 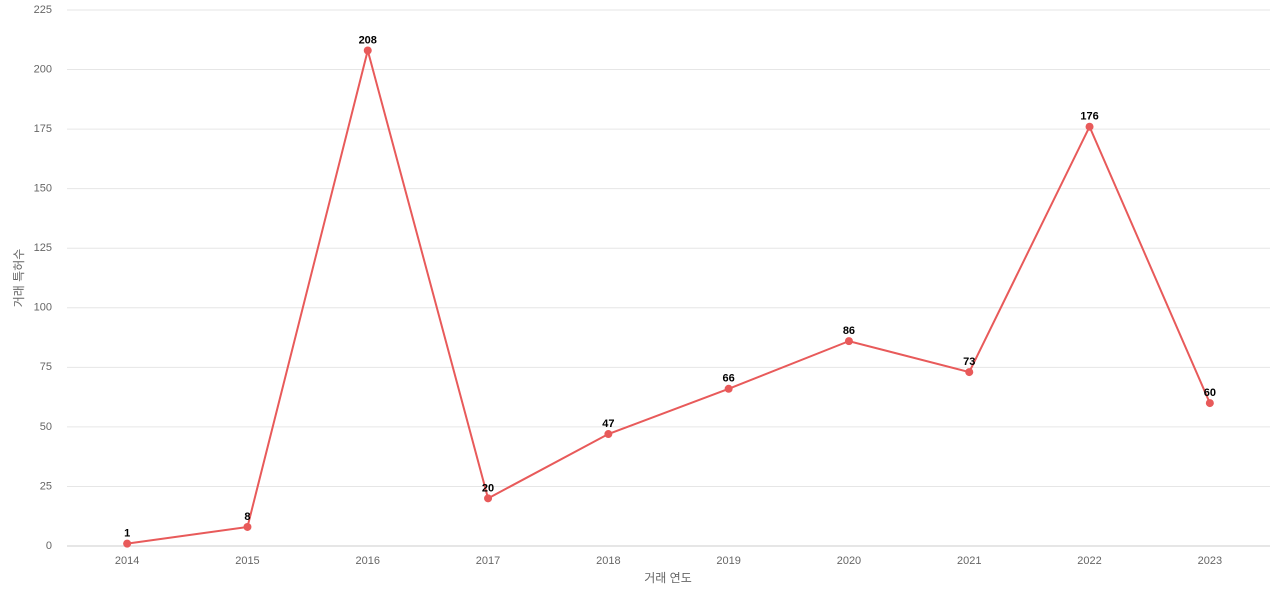 I want to click on value-label: 176, so click(x=1089, y=117).